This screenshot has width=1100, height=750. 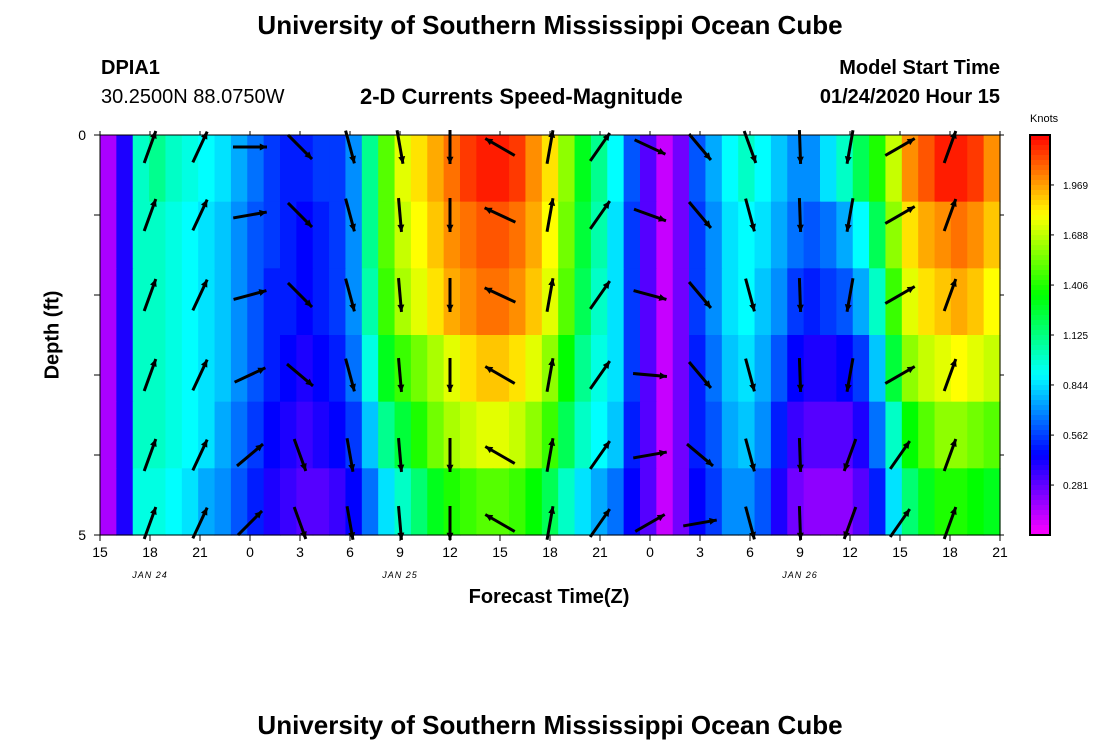 What do you see at coordinates (193, 97) in the screenshot?
I see `station-coords: 30.2500N 88.0750W` at bounding box center [193, 97].